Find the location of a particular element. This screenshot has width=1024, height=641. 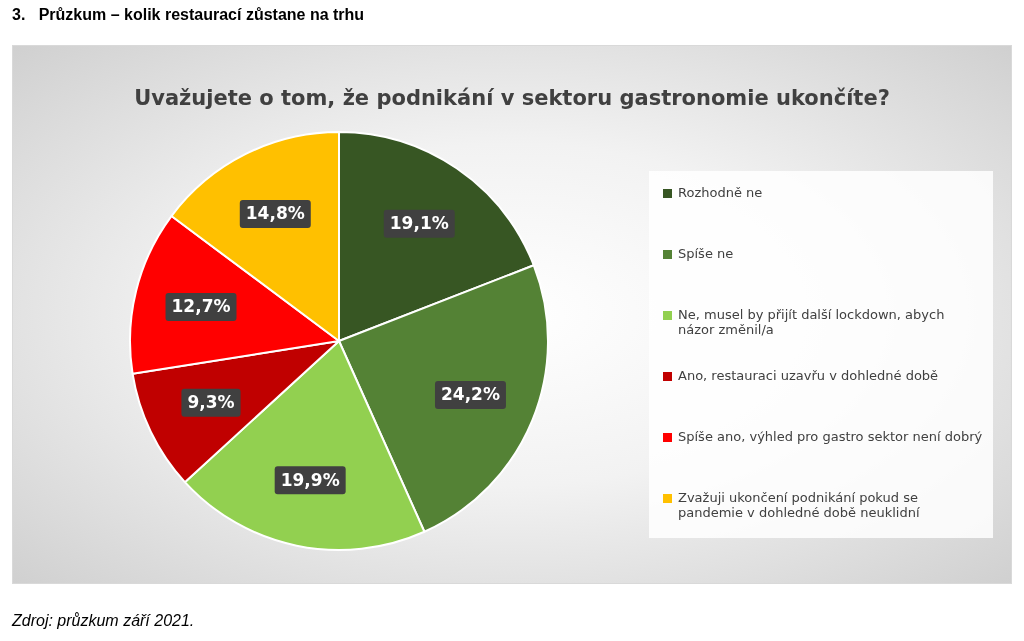

data-label: 19,9% is located at coordinates (310, 479).